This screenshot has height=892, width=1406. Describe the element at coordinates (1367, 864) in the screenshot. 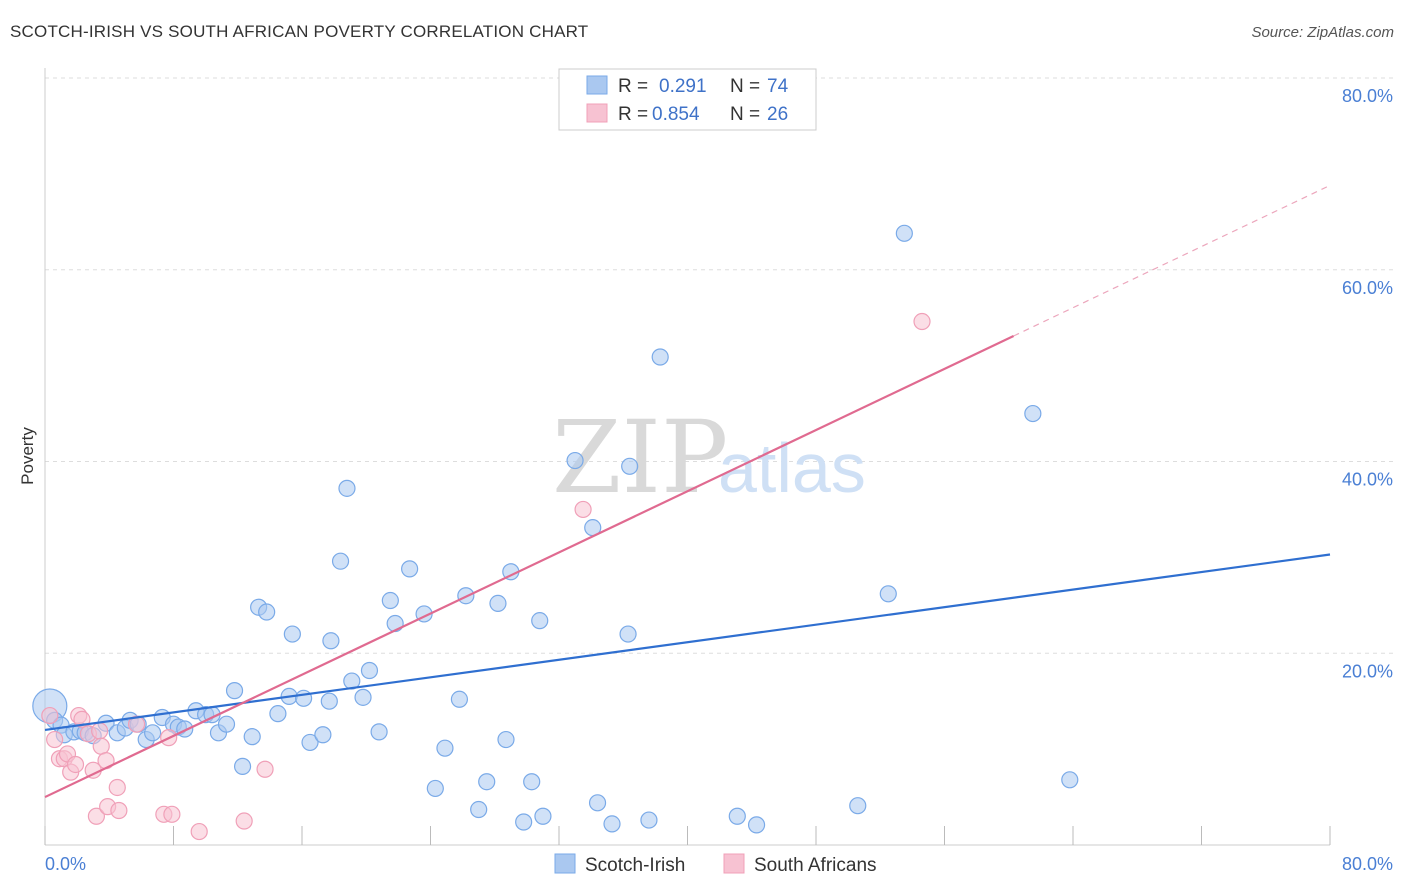

I see `x-tick-label: 80.0%` at that location.